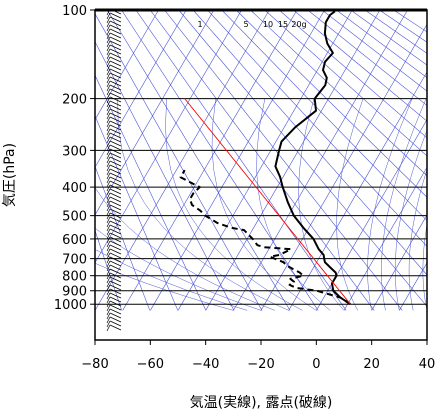 This screenshot has width=436, height=411. I want to click on mixing-ratio-label: 20g, so click(298, 24).